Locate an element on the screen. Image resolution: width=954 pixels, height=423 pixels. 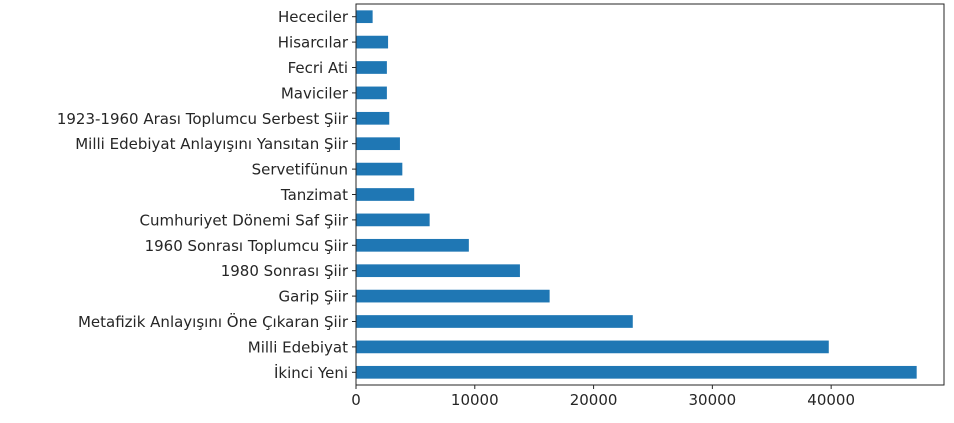
x-tick-label: 0 is located at coordinates (356, 400).